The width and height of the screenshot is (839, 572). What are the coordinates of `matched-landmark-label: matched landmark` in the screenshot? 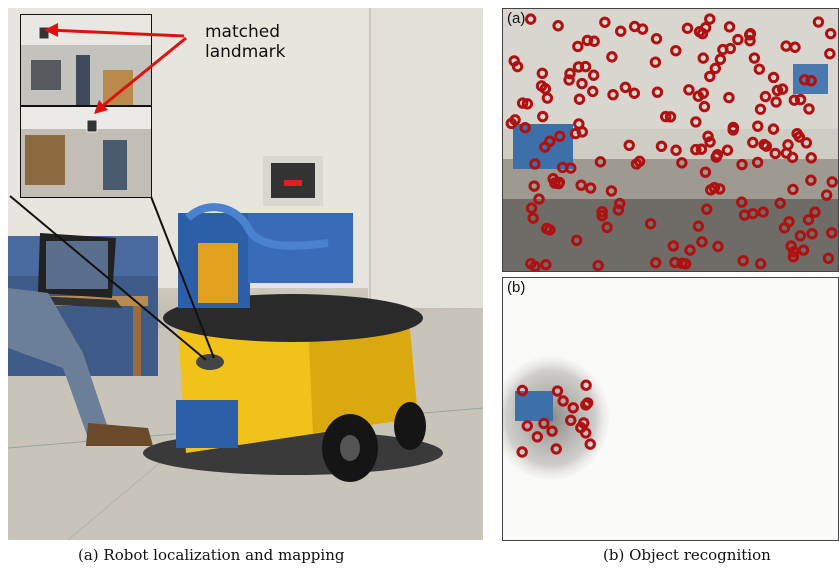 It's located at (245, 42).